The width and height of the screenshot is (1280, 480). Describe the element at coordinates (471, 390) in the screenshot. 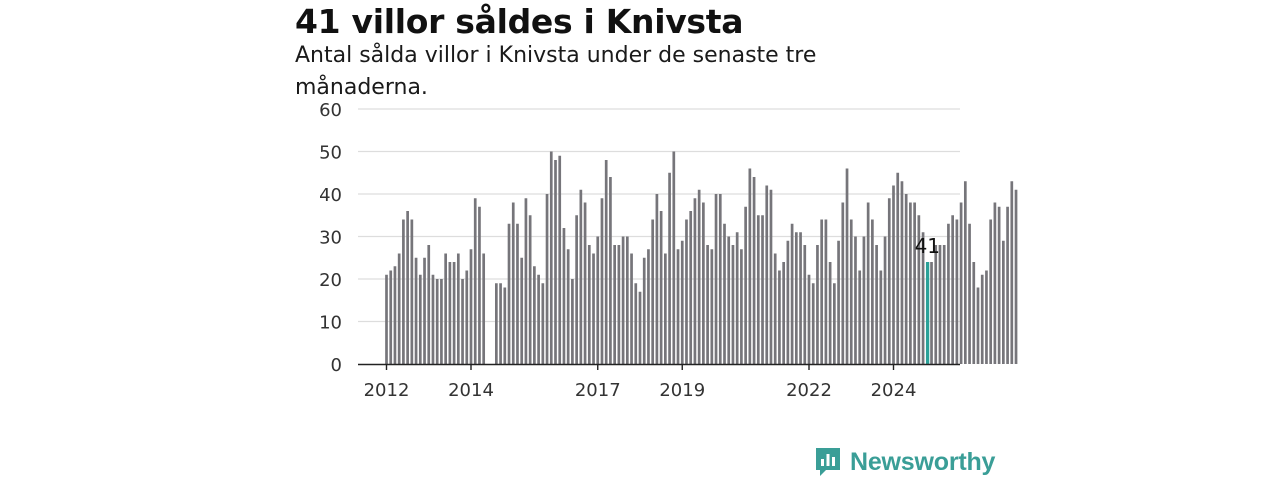

I see `x-tick-label: 2014` at that location.